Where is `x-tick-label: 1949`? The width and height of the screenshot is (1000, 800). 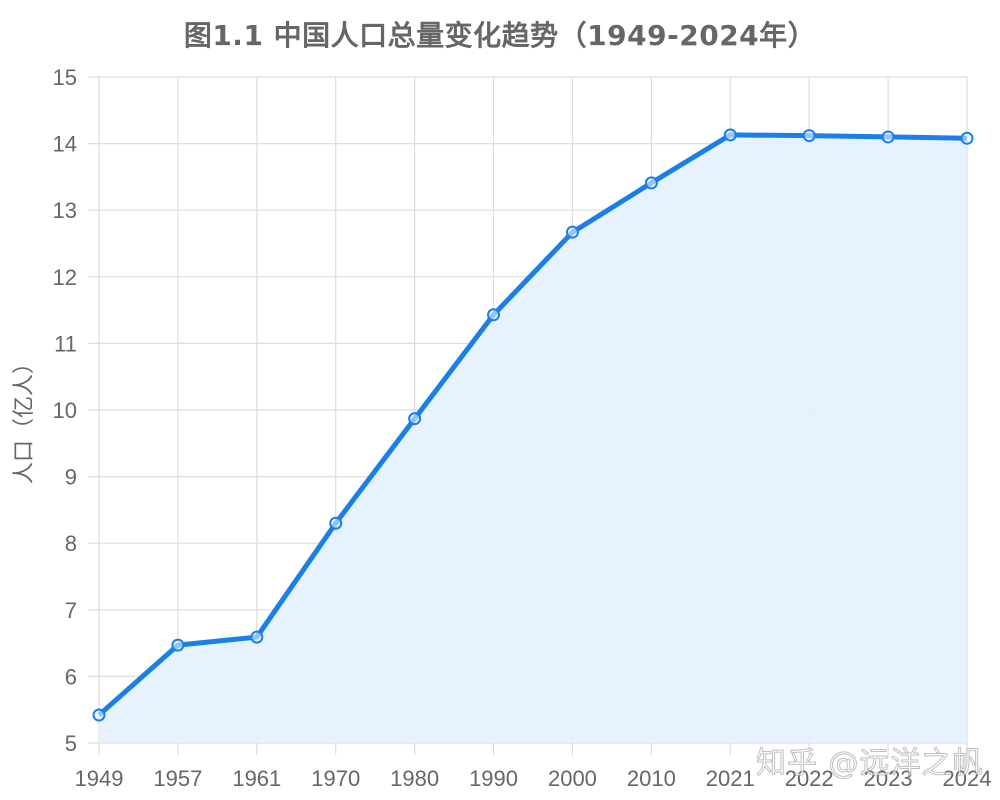
x-tick-label: 1949 is located at coordinates (99, 778).